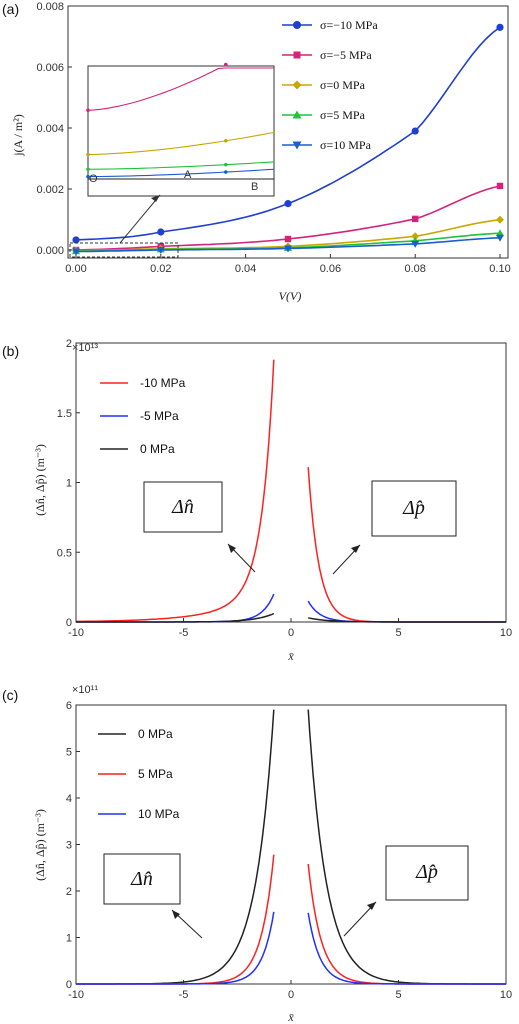 The width and height of the screenshot is (519, 1024). Describe the element at coordinates (291, 633) in the screenshot. I see `(b)-x-tick-label: 0` at that location.